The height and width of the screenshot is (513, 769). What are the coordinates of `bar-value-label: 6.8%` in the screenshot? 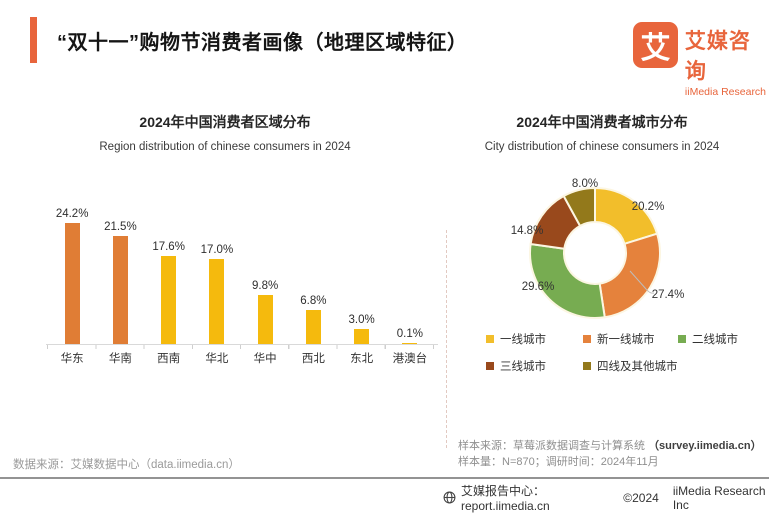 It's located at (313, 301).